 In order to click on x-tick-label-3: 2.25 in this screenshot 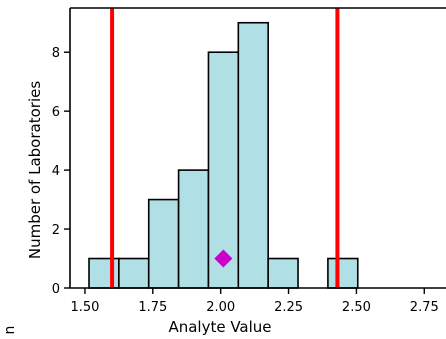, I will do `click(288, 307)`.